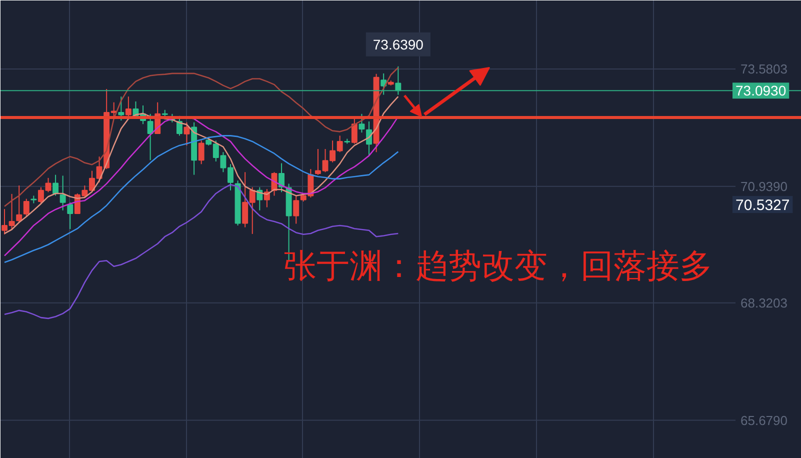  What do you see at coordinates (764, 420) in the screenshot?
I see `y-tick-label: 65.6790` at bounding box center [764, 420].